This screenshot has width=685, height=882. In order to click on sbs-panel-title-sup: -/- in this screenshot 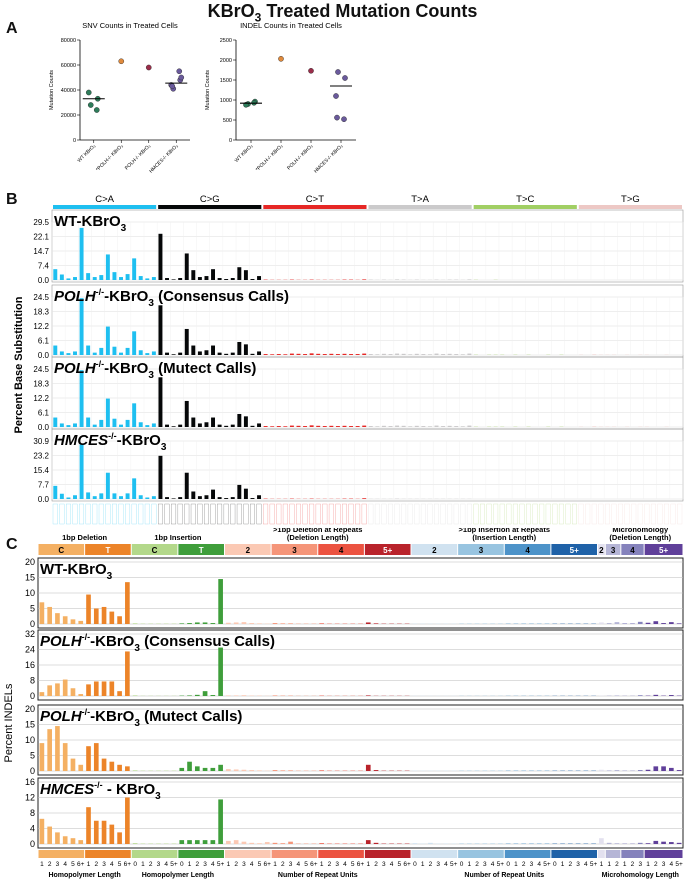, I will do `click(100, 364)`.